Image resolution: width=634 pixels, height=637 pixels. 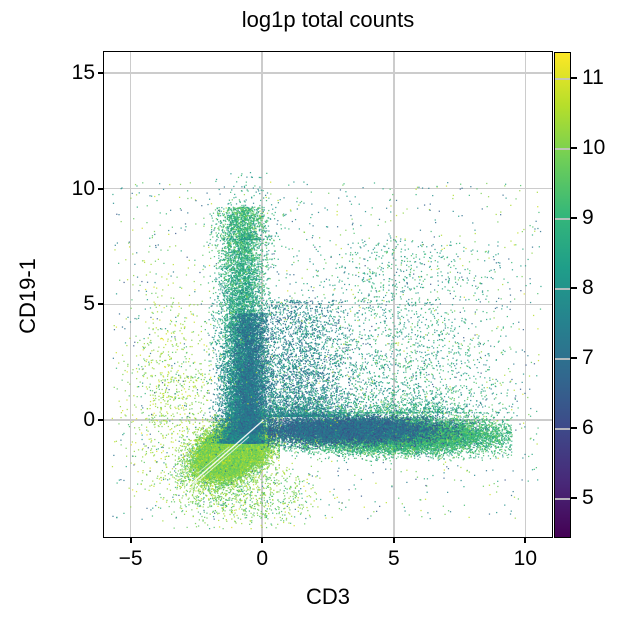 I want to click on colorbar-tick-label: 9, so click(x=588, y=217).